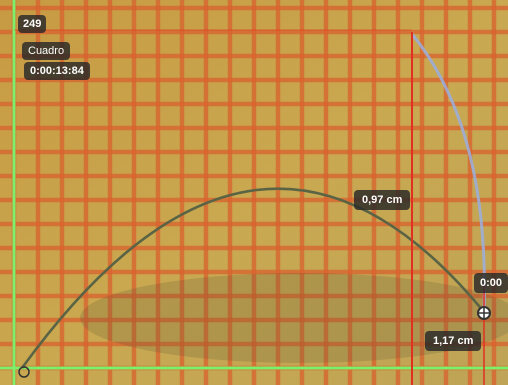  What do you see at coordinates (24, 372) in the screenshot?
I see `origin-point` at bounding box center [24, 372].